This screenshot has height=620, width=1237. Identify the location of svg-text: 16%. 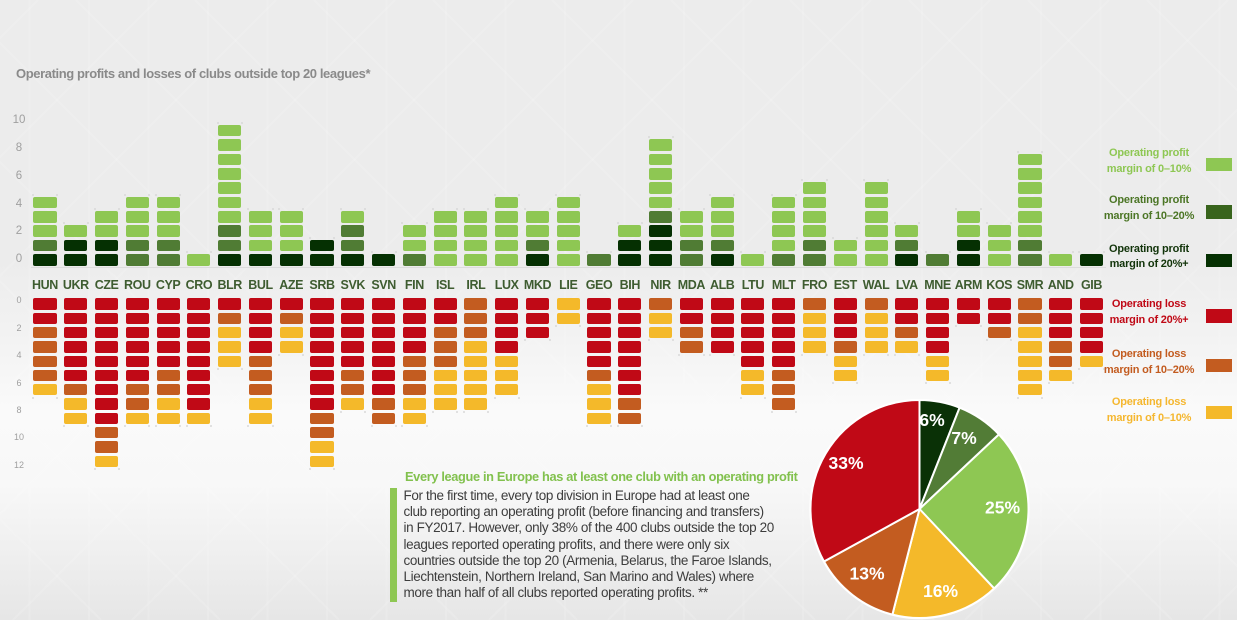
(940, 591).